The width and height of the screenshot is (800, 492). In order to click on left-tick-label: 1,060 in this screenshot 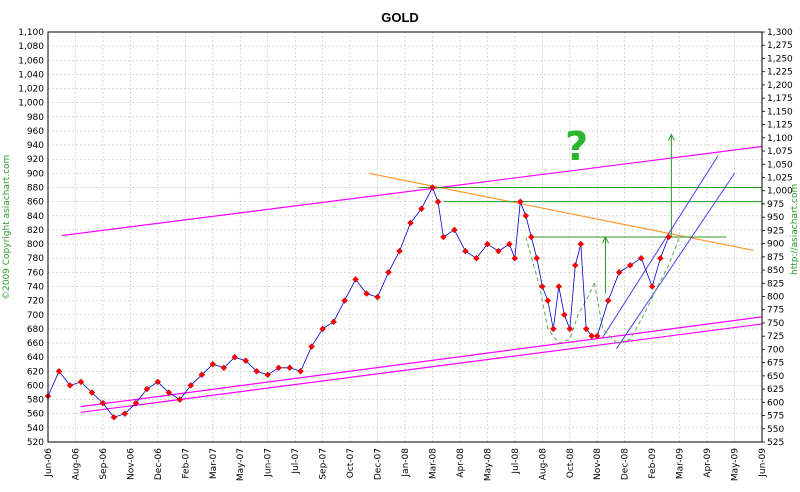, I will do `click(31, 61)`.